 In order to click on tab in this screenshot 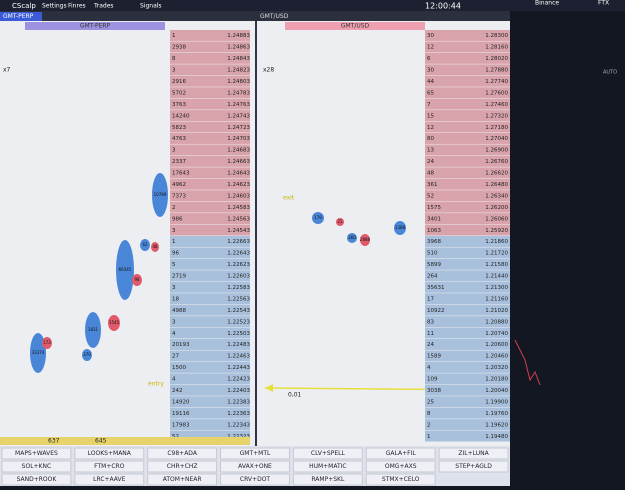, I will do `click(21, 16)`.